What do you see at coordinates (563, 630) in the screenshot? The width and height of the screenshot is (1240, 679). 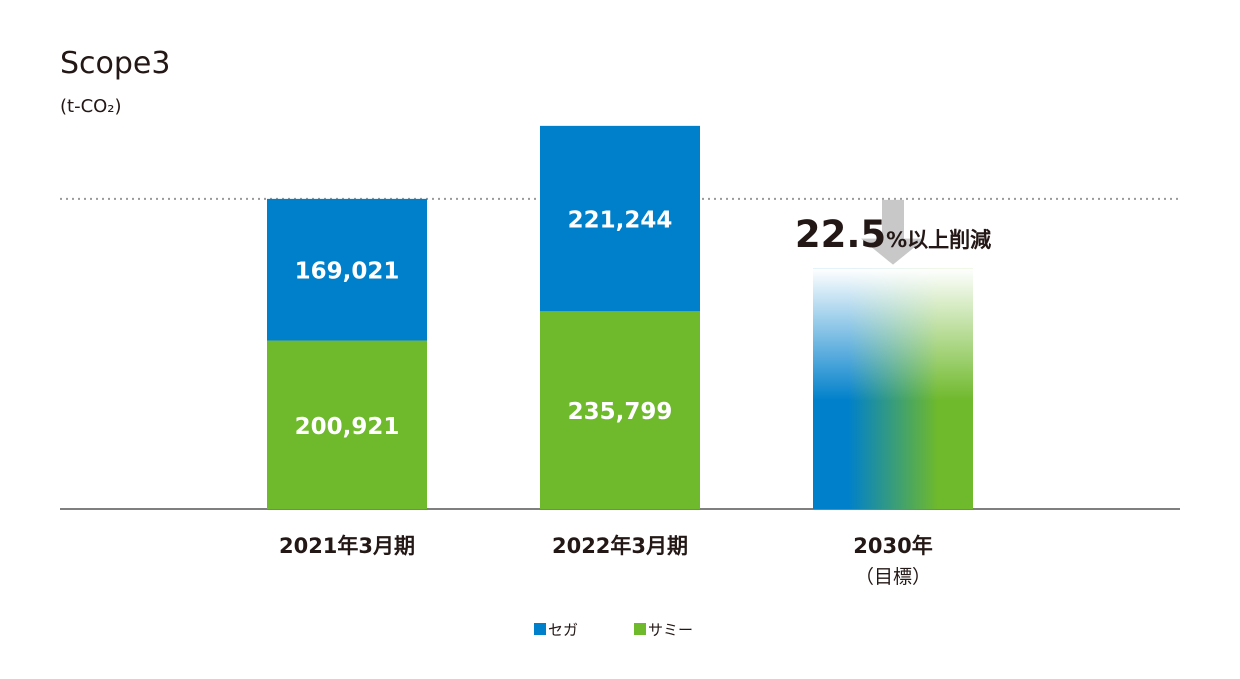 I see `legend-label-セガ: セガ` at bounding box center [563, 630].